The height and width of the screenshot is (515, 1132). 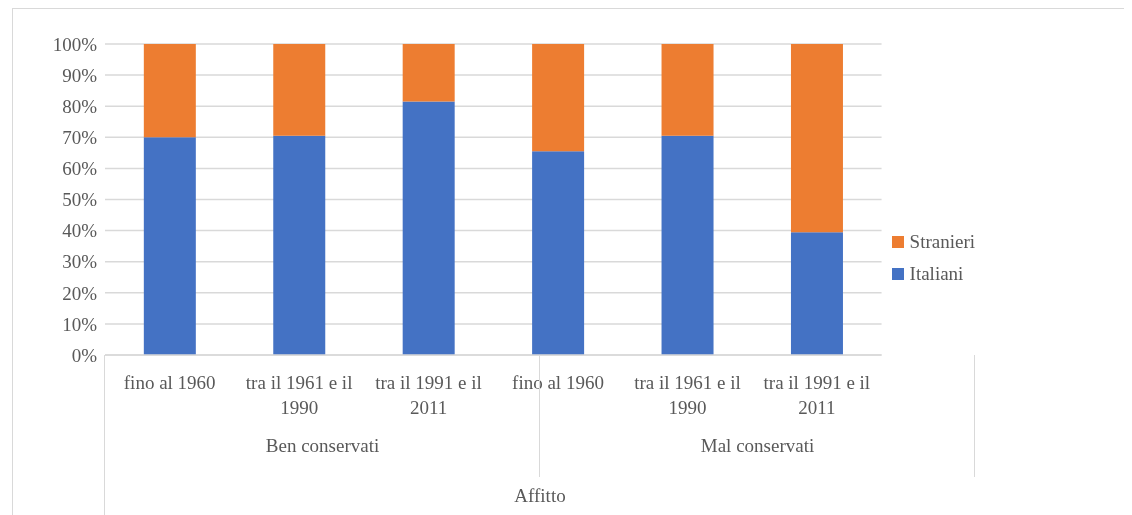 I want to click on text: Mal conservati, so click(x=757, y=446).